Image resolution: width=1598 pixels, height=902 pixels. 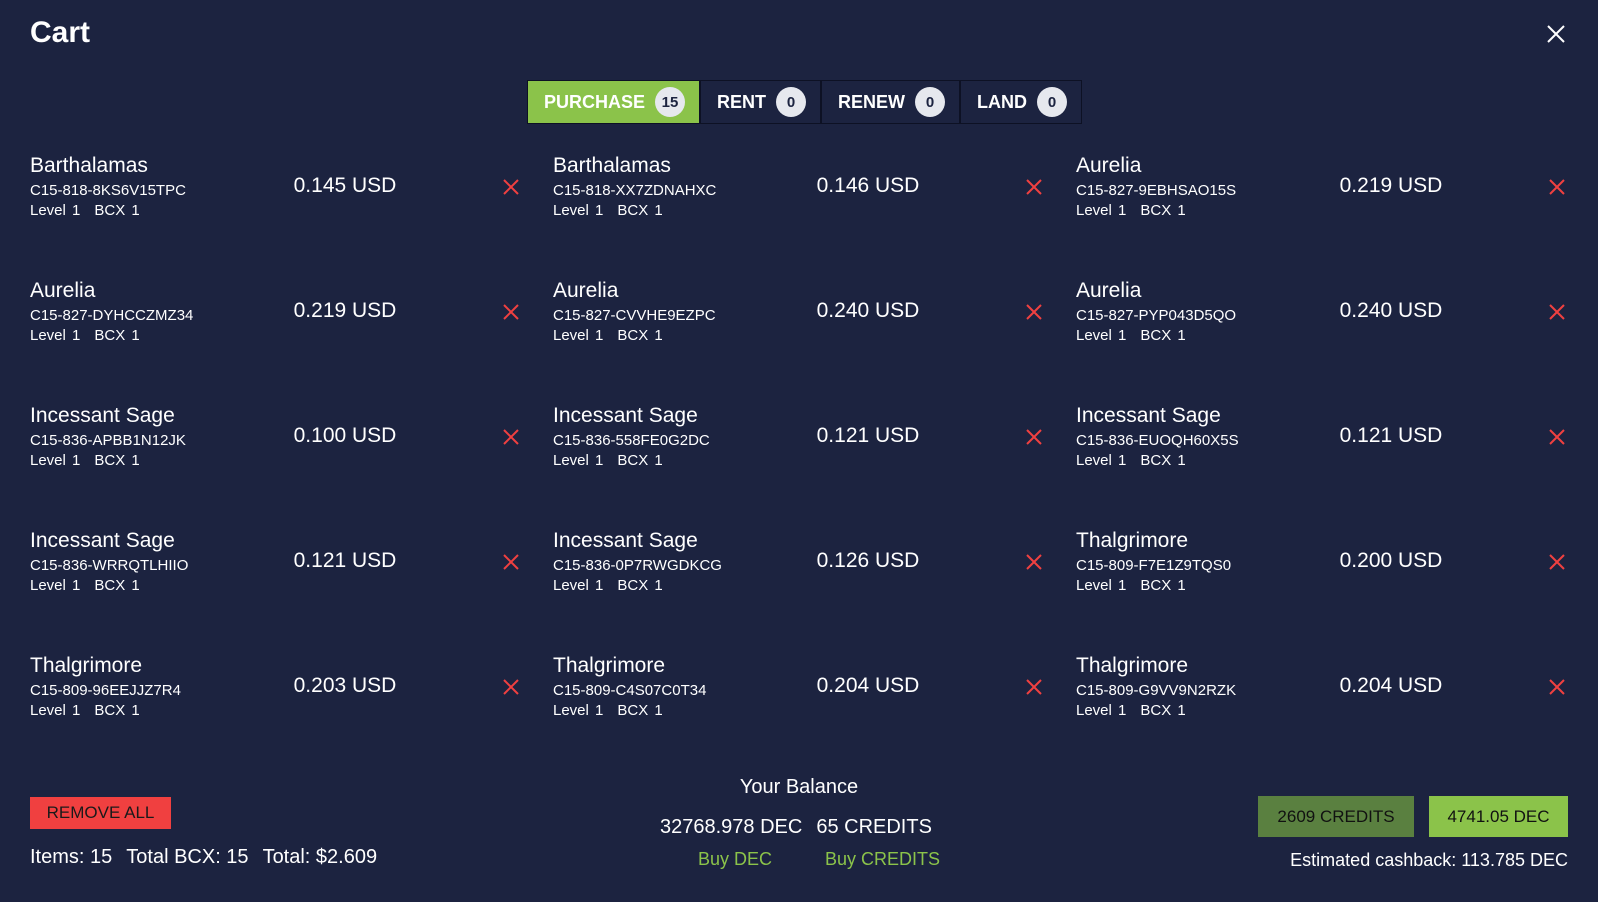 What do you see at coordinates (891, 102) in the screenshot?
I see `tab-renew: RENEW 0` at bounding box center [891, 102].